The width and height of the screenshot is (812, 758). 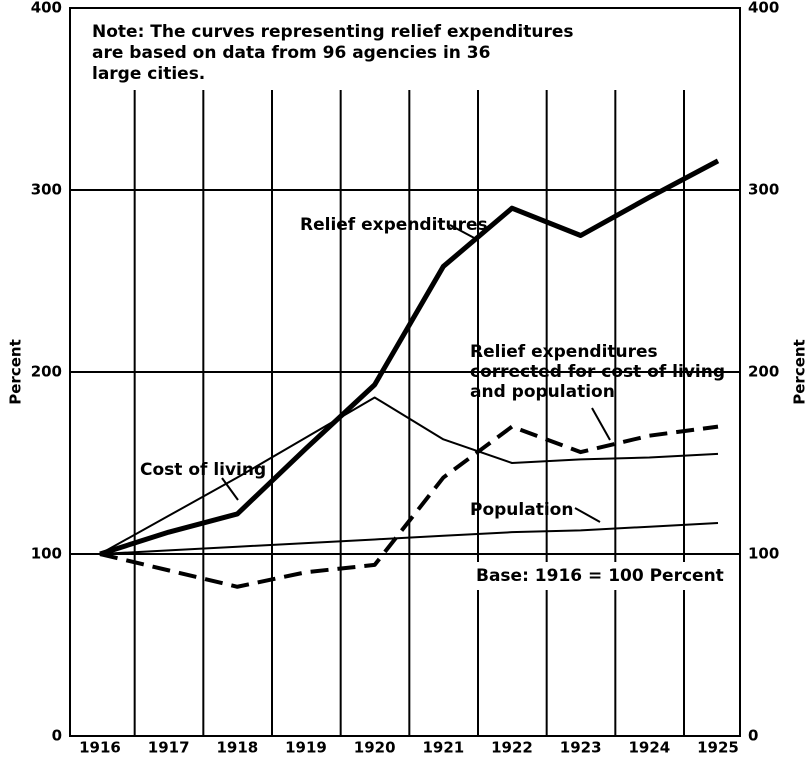 What do you see at coordinates (46, 190) in the screenshot?
I see `y-tick-label: 300` at bounding box center [46, 190].